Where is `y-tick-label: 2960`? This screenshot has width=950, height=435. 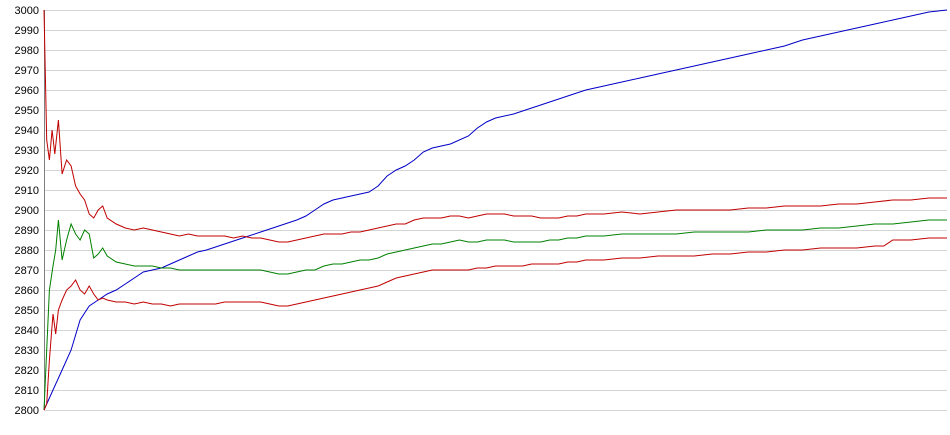
y-tick-label: 2960 is located at coordinates (27, 91).